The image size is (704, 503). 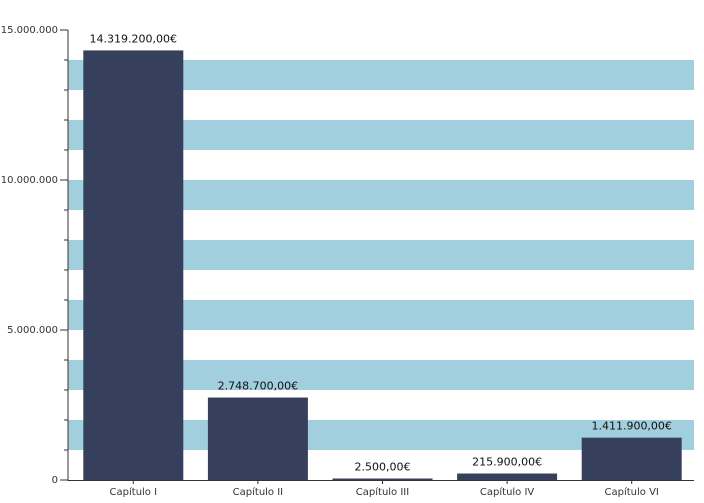 What do you see at coordinates (29, 180) in the screenshot?
I see `y-tick-label: 10.000.000` at bounding box center [29, 180].